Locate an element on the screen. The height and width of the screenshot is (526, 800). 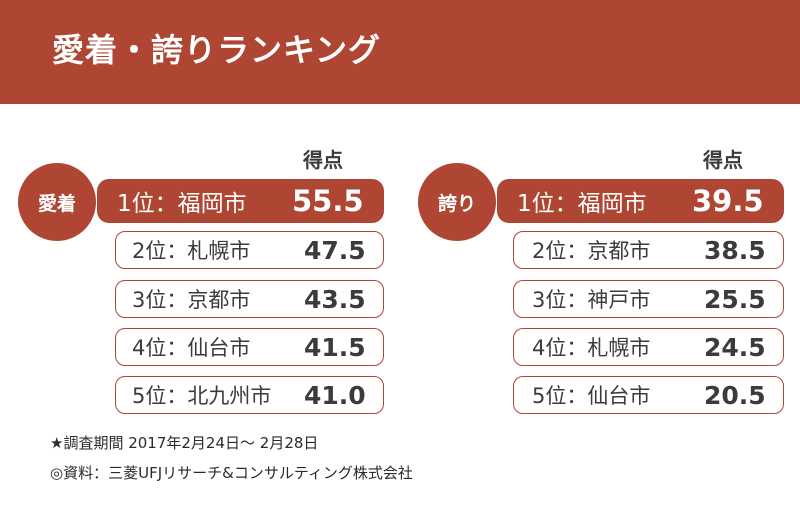
page-title: 愛着・誇りランキング is located at coordinates (217, 50).